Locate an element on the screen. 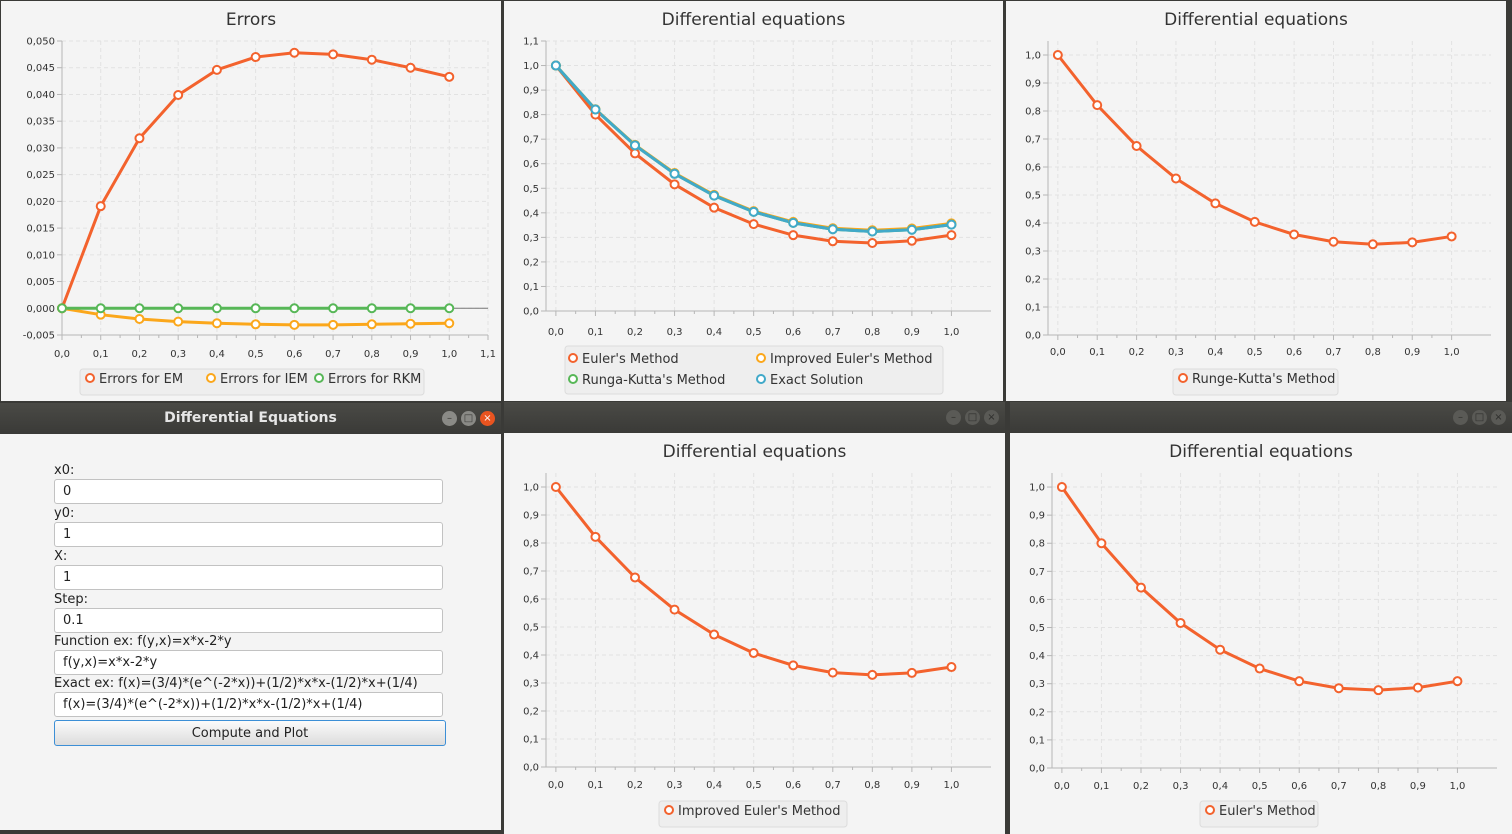 This screenshot has width=1512, height=834. compute-and-plot-button: Compute and Plot is located at coordinates (250, 733).